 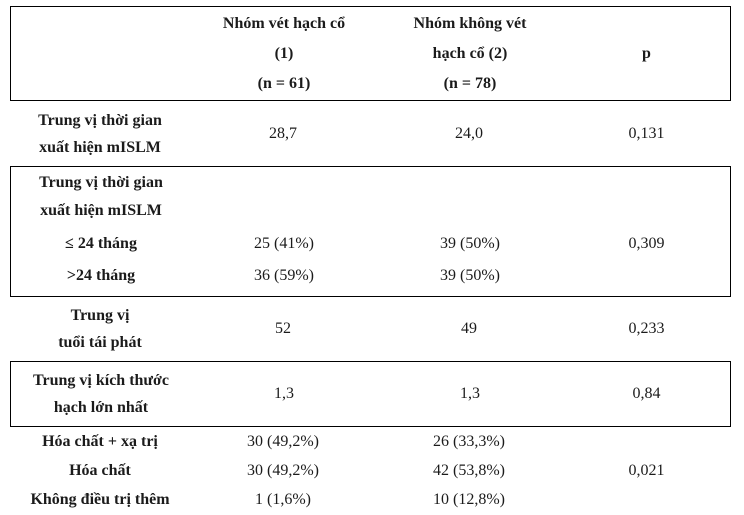 What do you see at coordinates (101, 380) in the screenshot?
I see `row-label-line1: Trung vị kích thước` at bounding box center [101, 380].